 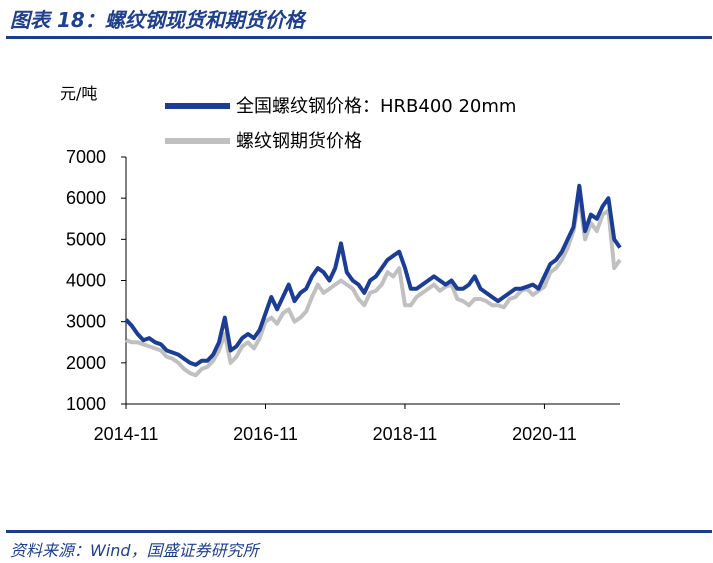 I want to click on title-rule, so click(x=359, y=37).